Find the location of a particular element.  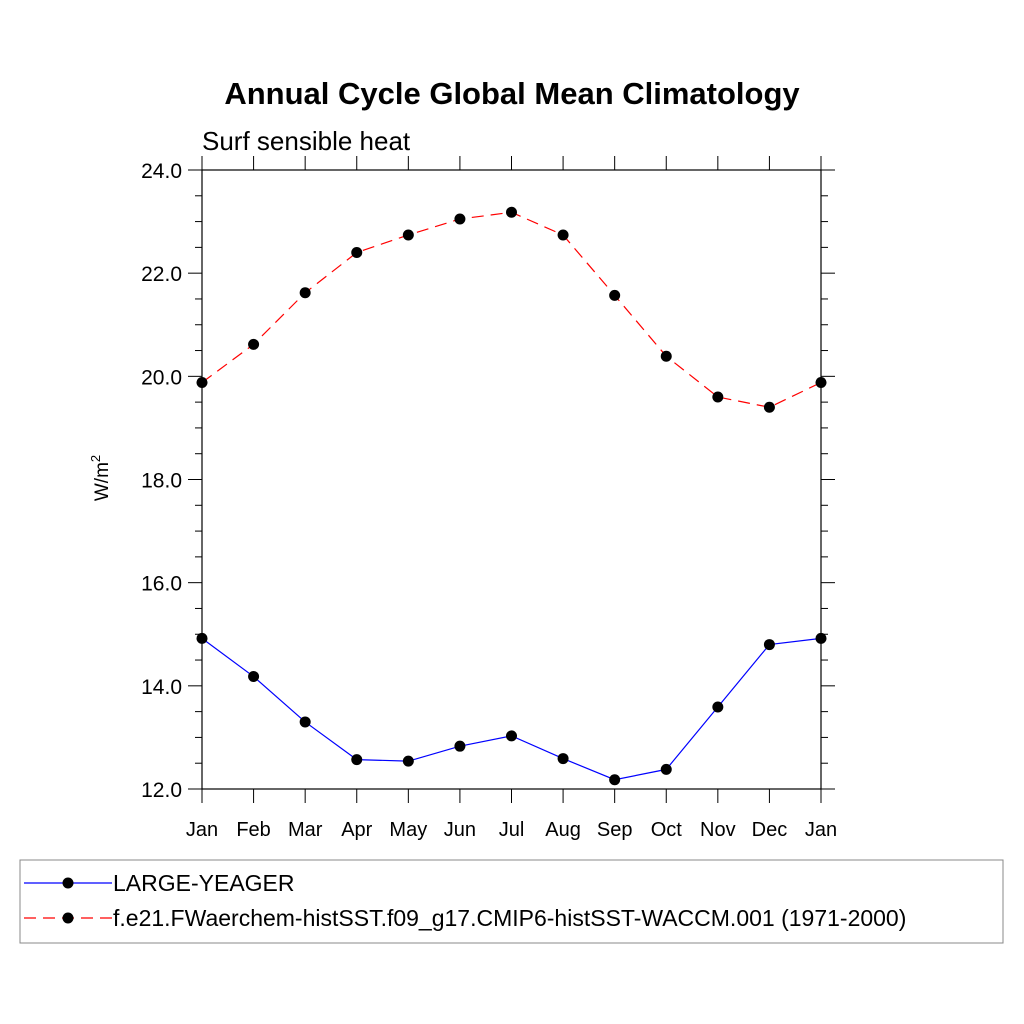

legend-label-large-yeager: LARGE-YEAGER is located at coordinates (204, 883).